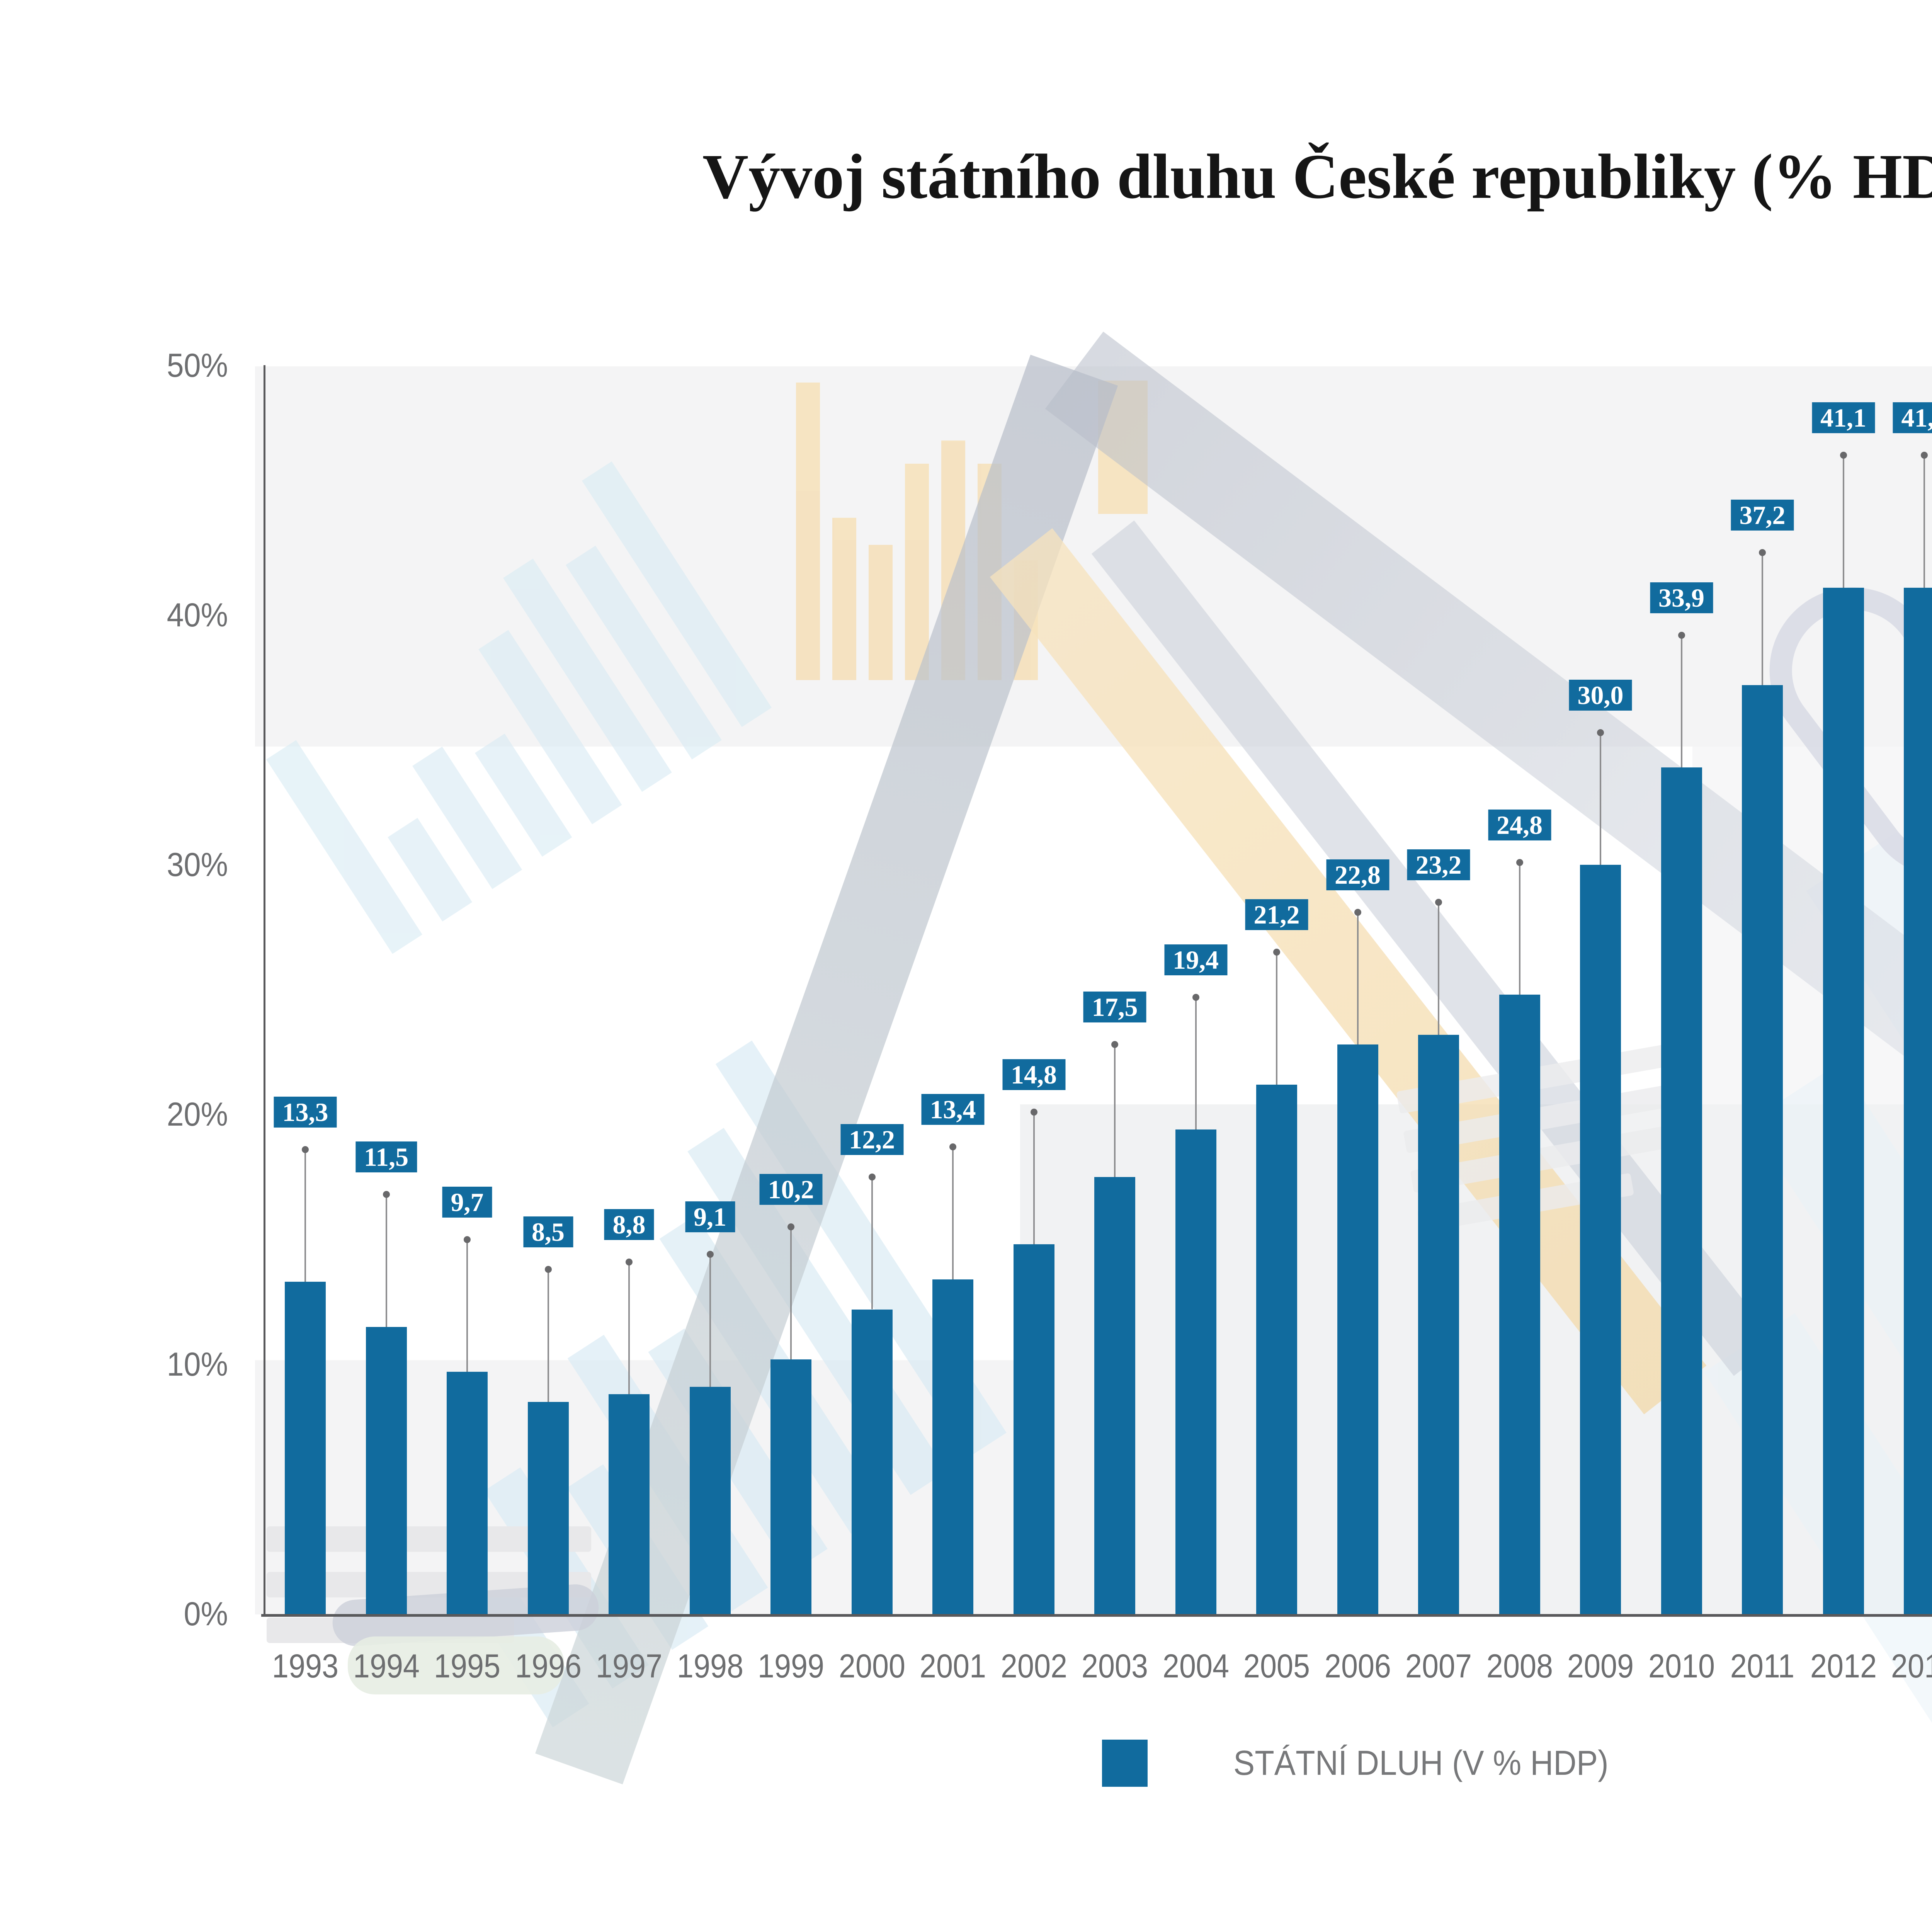 The image size is (1932, 1917). I want to click on x-axis-line, so click(1097, 1616).